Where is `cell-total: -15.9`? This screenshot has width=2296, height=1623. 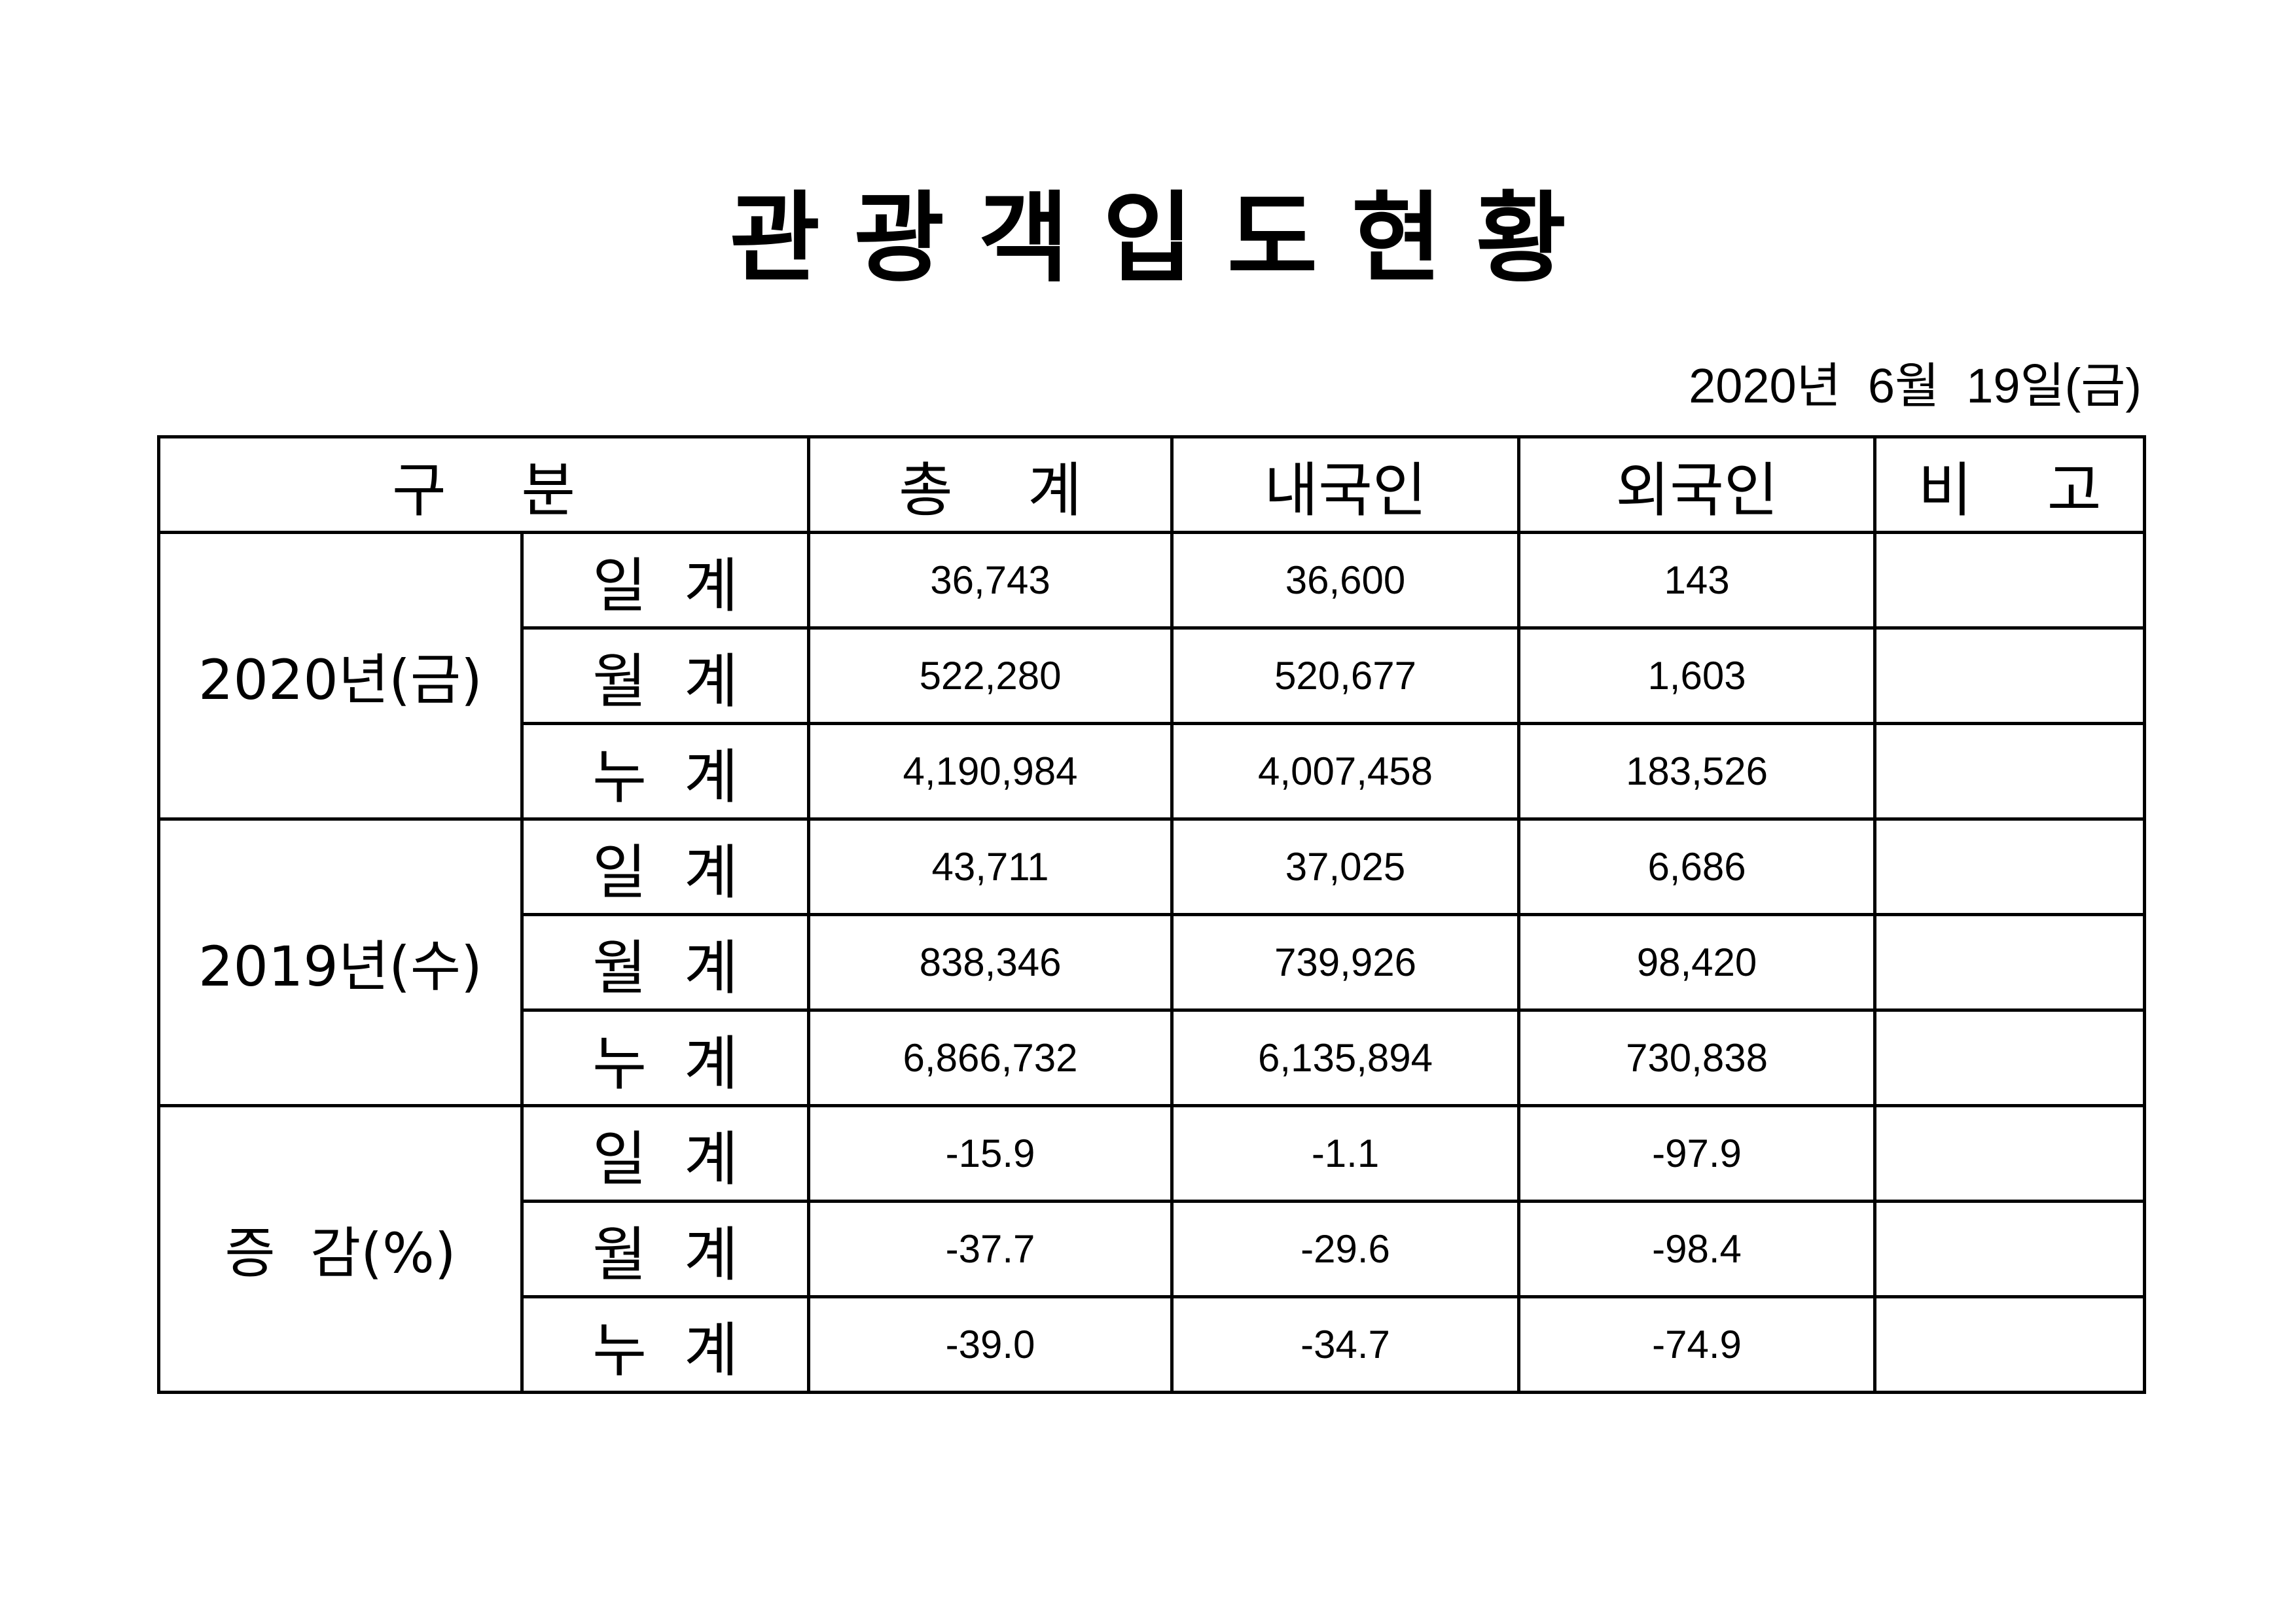
cell-total: -15.9 is located at coordinates (990, 1153).